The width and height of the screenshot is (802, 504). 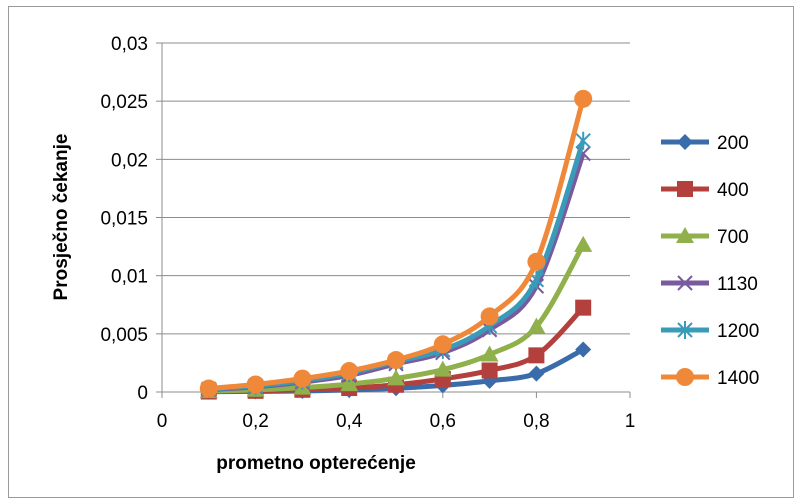 I want to click on legend-label: 1130, so click(x=737, y=284).